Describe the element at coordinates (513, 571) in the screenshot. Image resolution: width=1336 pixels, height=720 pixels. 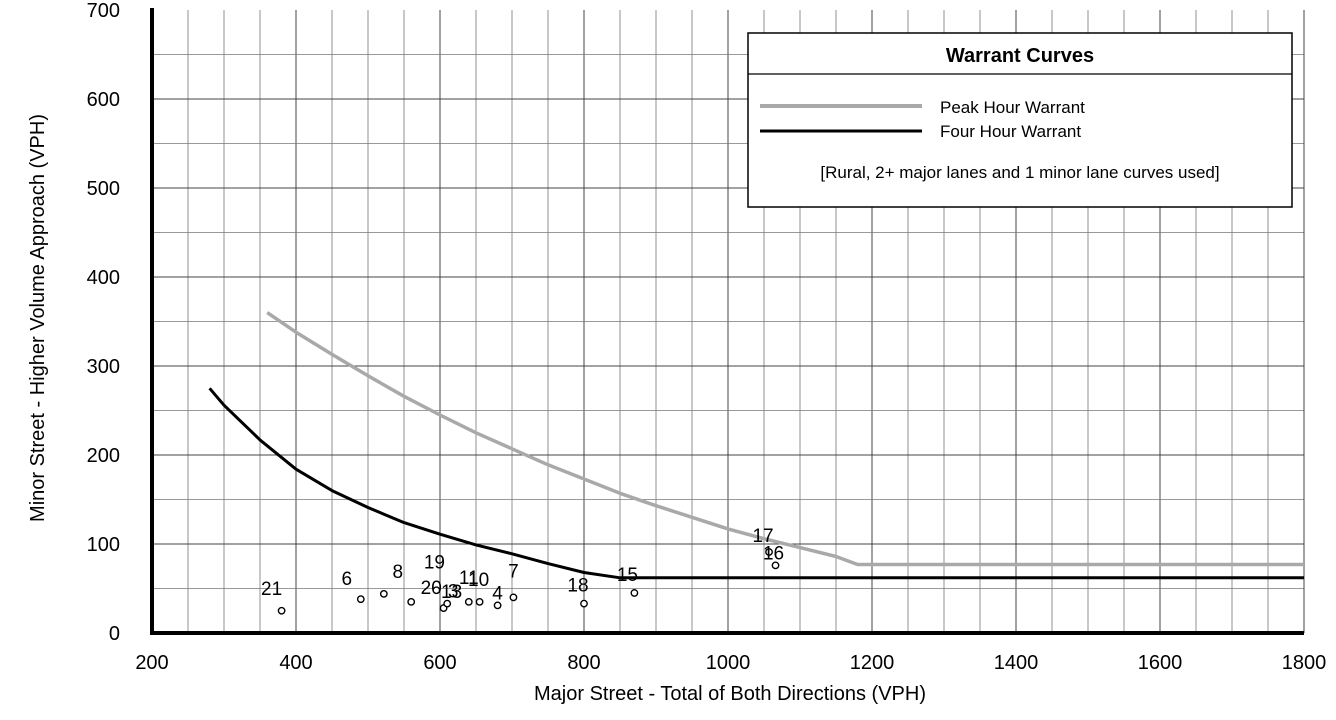
I see `data-point-label: 7` at that location.